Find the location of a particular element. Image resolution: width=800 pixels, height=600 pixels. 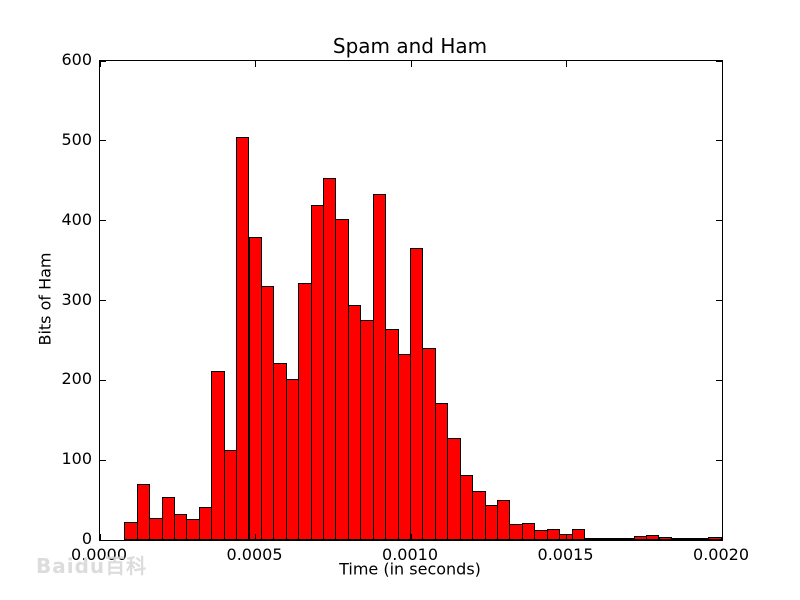

y-tick-label: 500 is located at coordinates (76, 139).